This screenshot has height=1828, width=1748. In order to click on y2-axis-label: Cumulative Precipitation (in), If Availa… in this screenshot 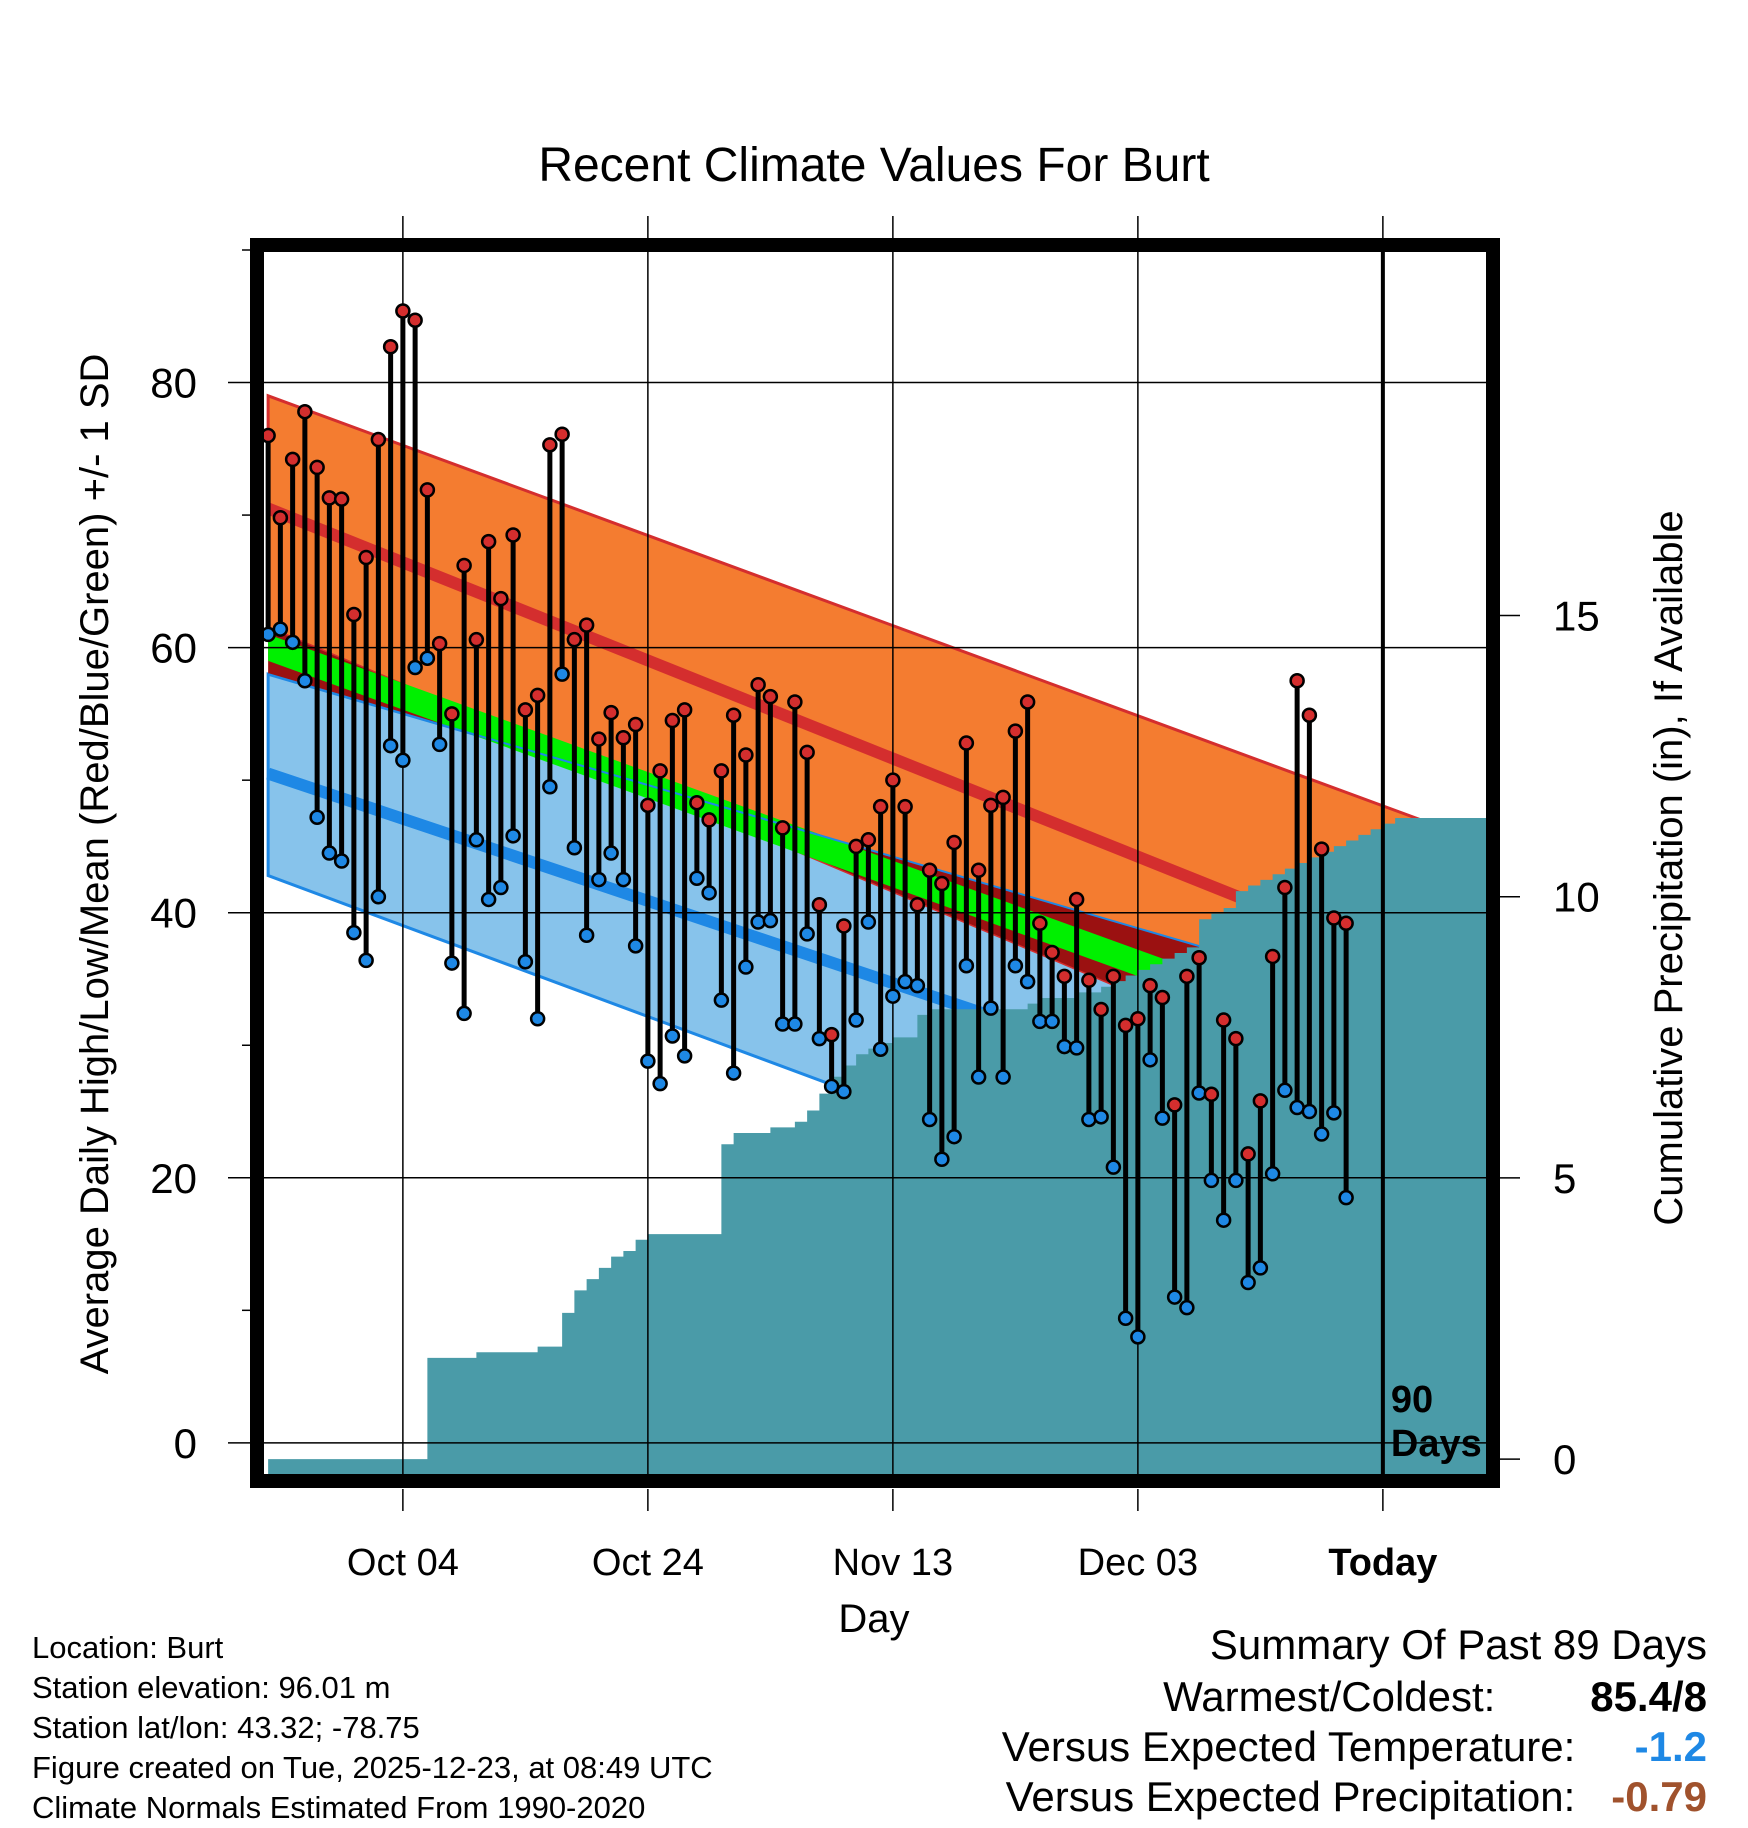, I will do `click(1669, 867)`.